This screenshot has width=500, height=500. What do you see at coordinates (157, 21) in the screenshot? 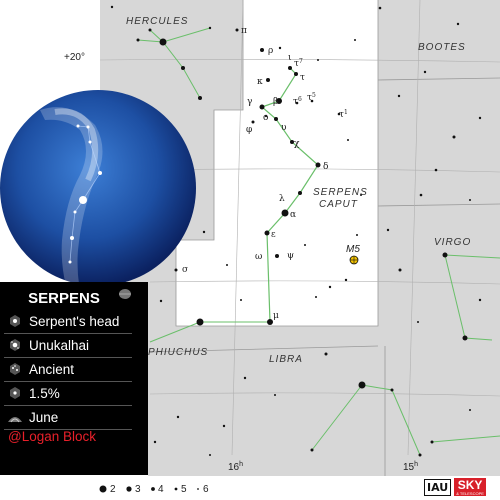
I see `constellation-label: HERCULES` at bounding box center [157, 21].